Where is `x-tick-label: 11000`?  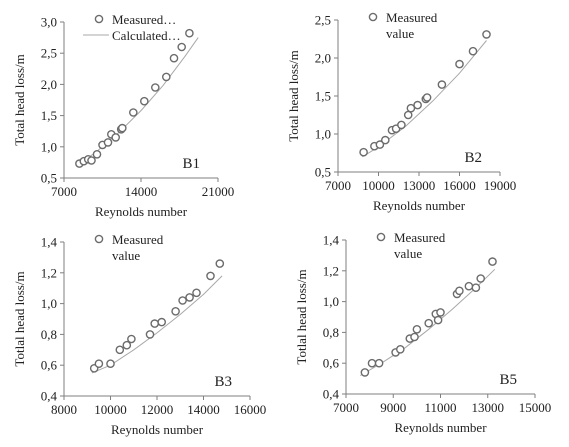 x-tick-label: 11000 is located at coordinates (440, 407).